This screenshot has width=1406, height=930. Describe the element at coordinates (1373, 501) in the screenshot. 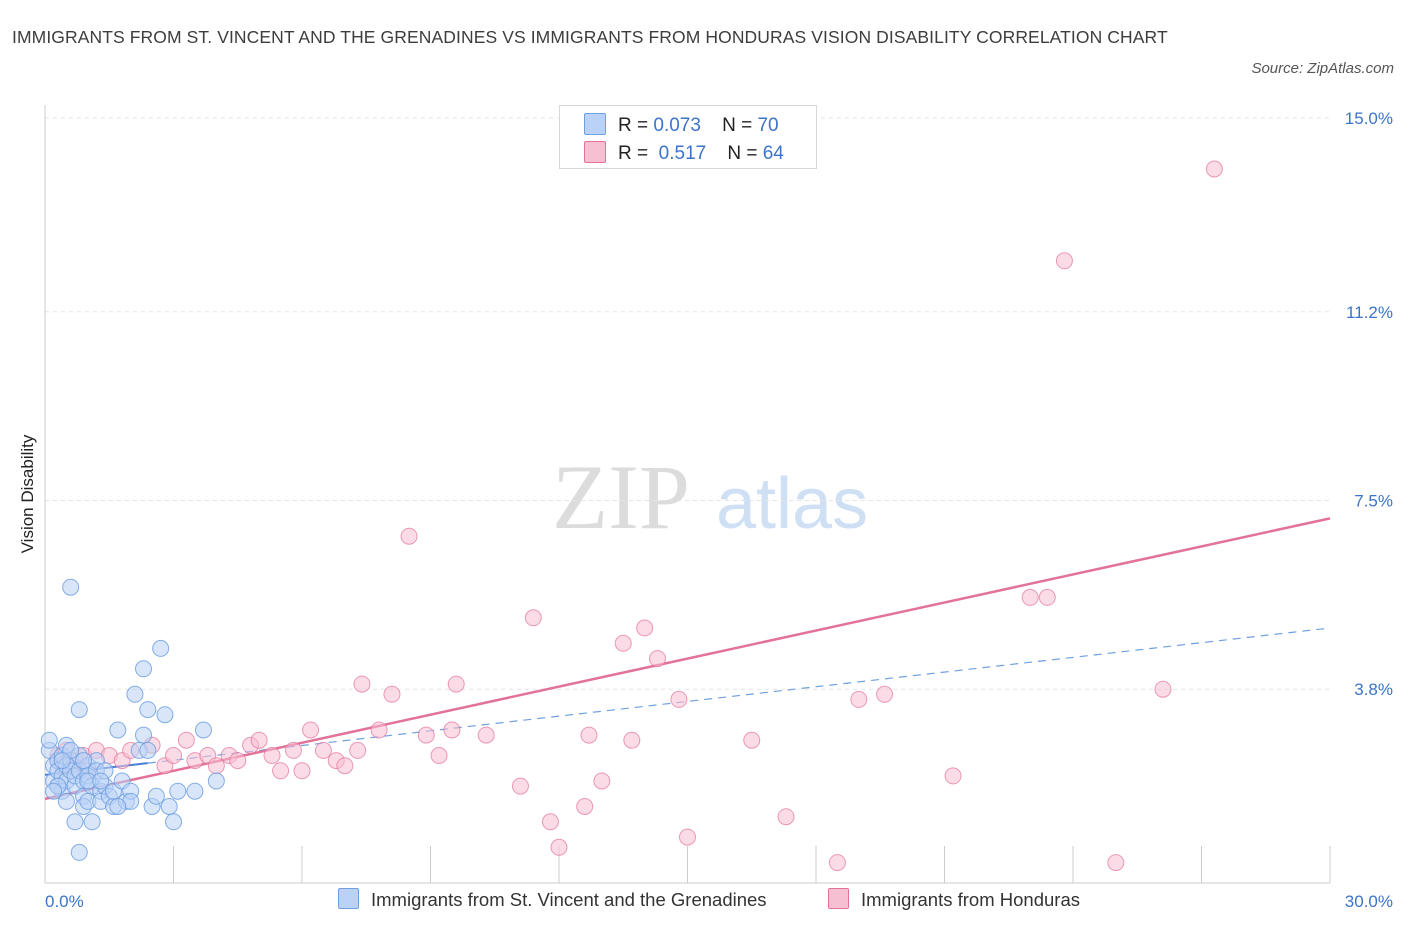

I see `y-tick-label: 7.5%` at that location.